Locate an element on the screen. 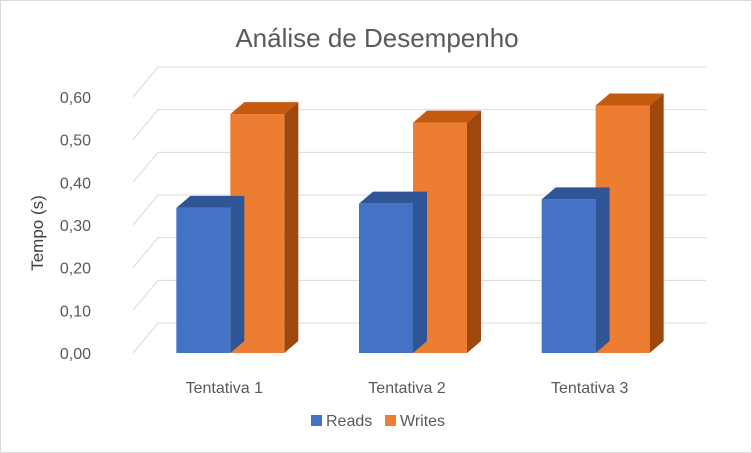  x-tick-label: Tentativa 2 is located at coordinates (406, 388).